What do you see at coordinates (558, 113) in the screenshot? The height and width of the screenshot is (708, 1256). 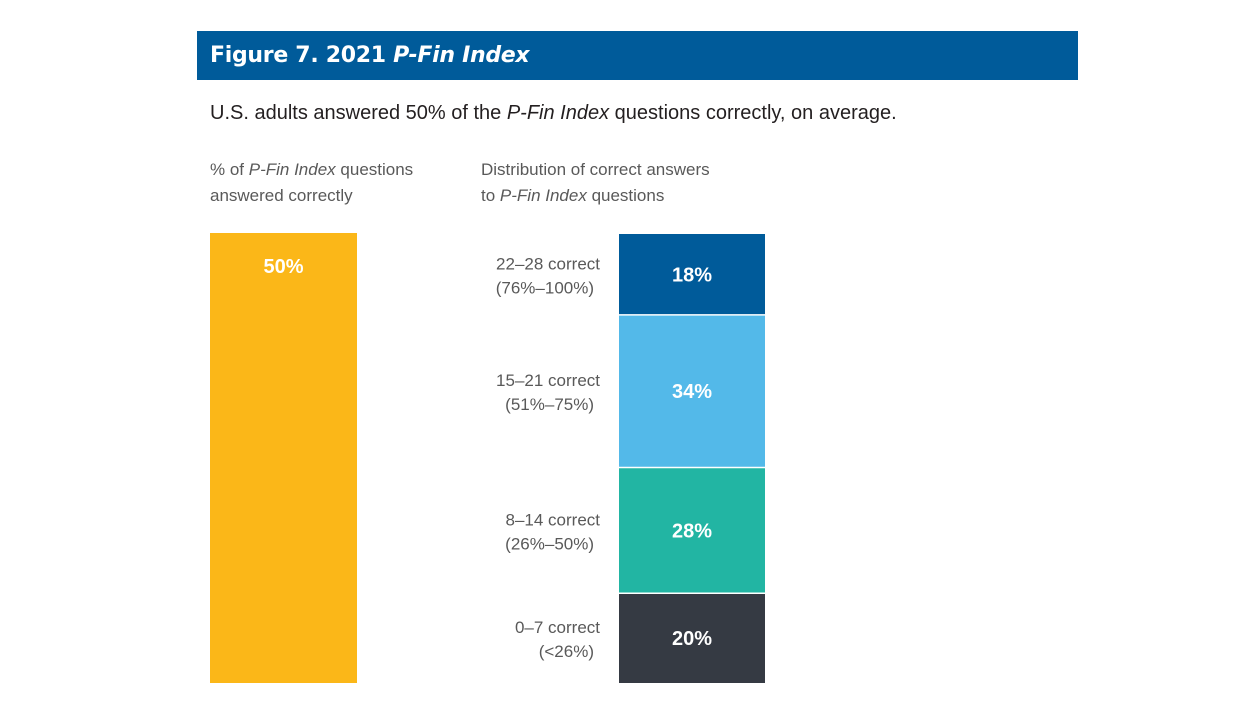 I see `subtitle-emphasis: P-Fin Index` at bounding box center [558, 113].